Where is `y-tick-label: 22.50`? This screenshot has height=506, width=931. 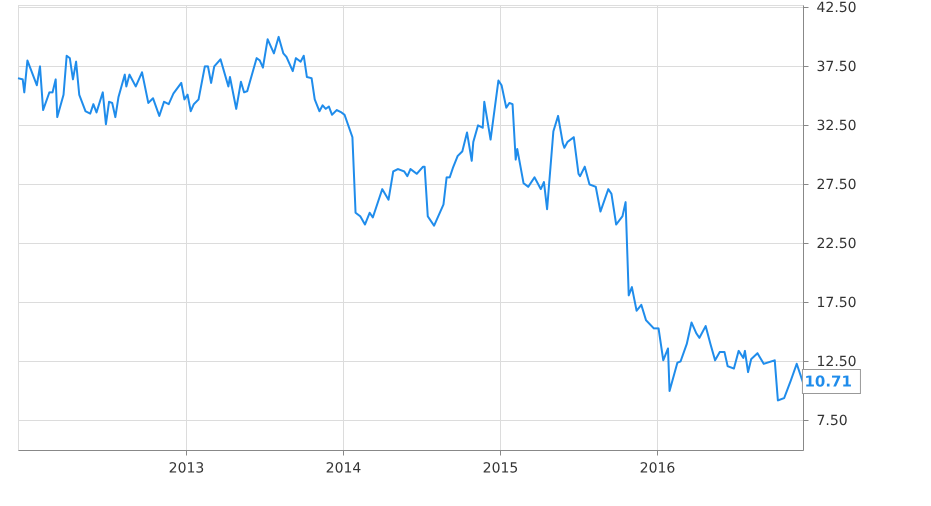 y-tick-label: 22.50 is located at coordinates (836, 244).